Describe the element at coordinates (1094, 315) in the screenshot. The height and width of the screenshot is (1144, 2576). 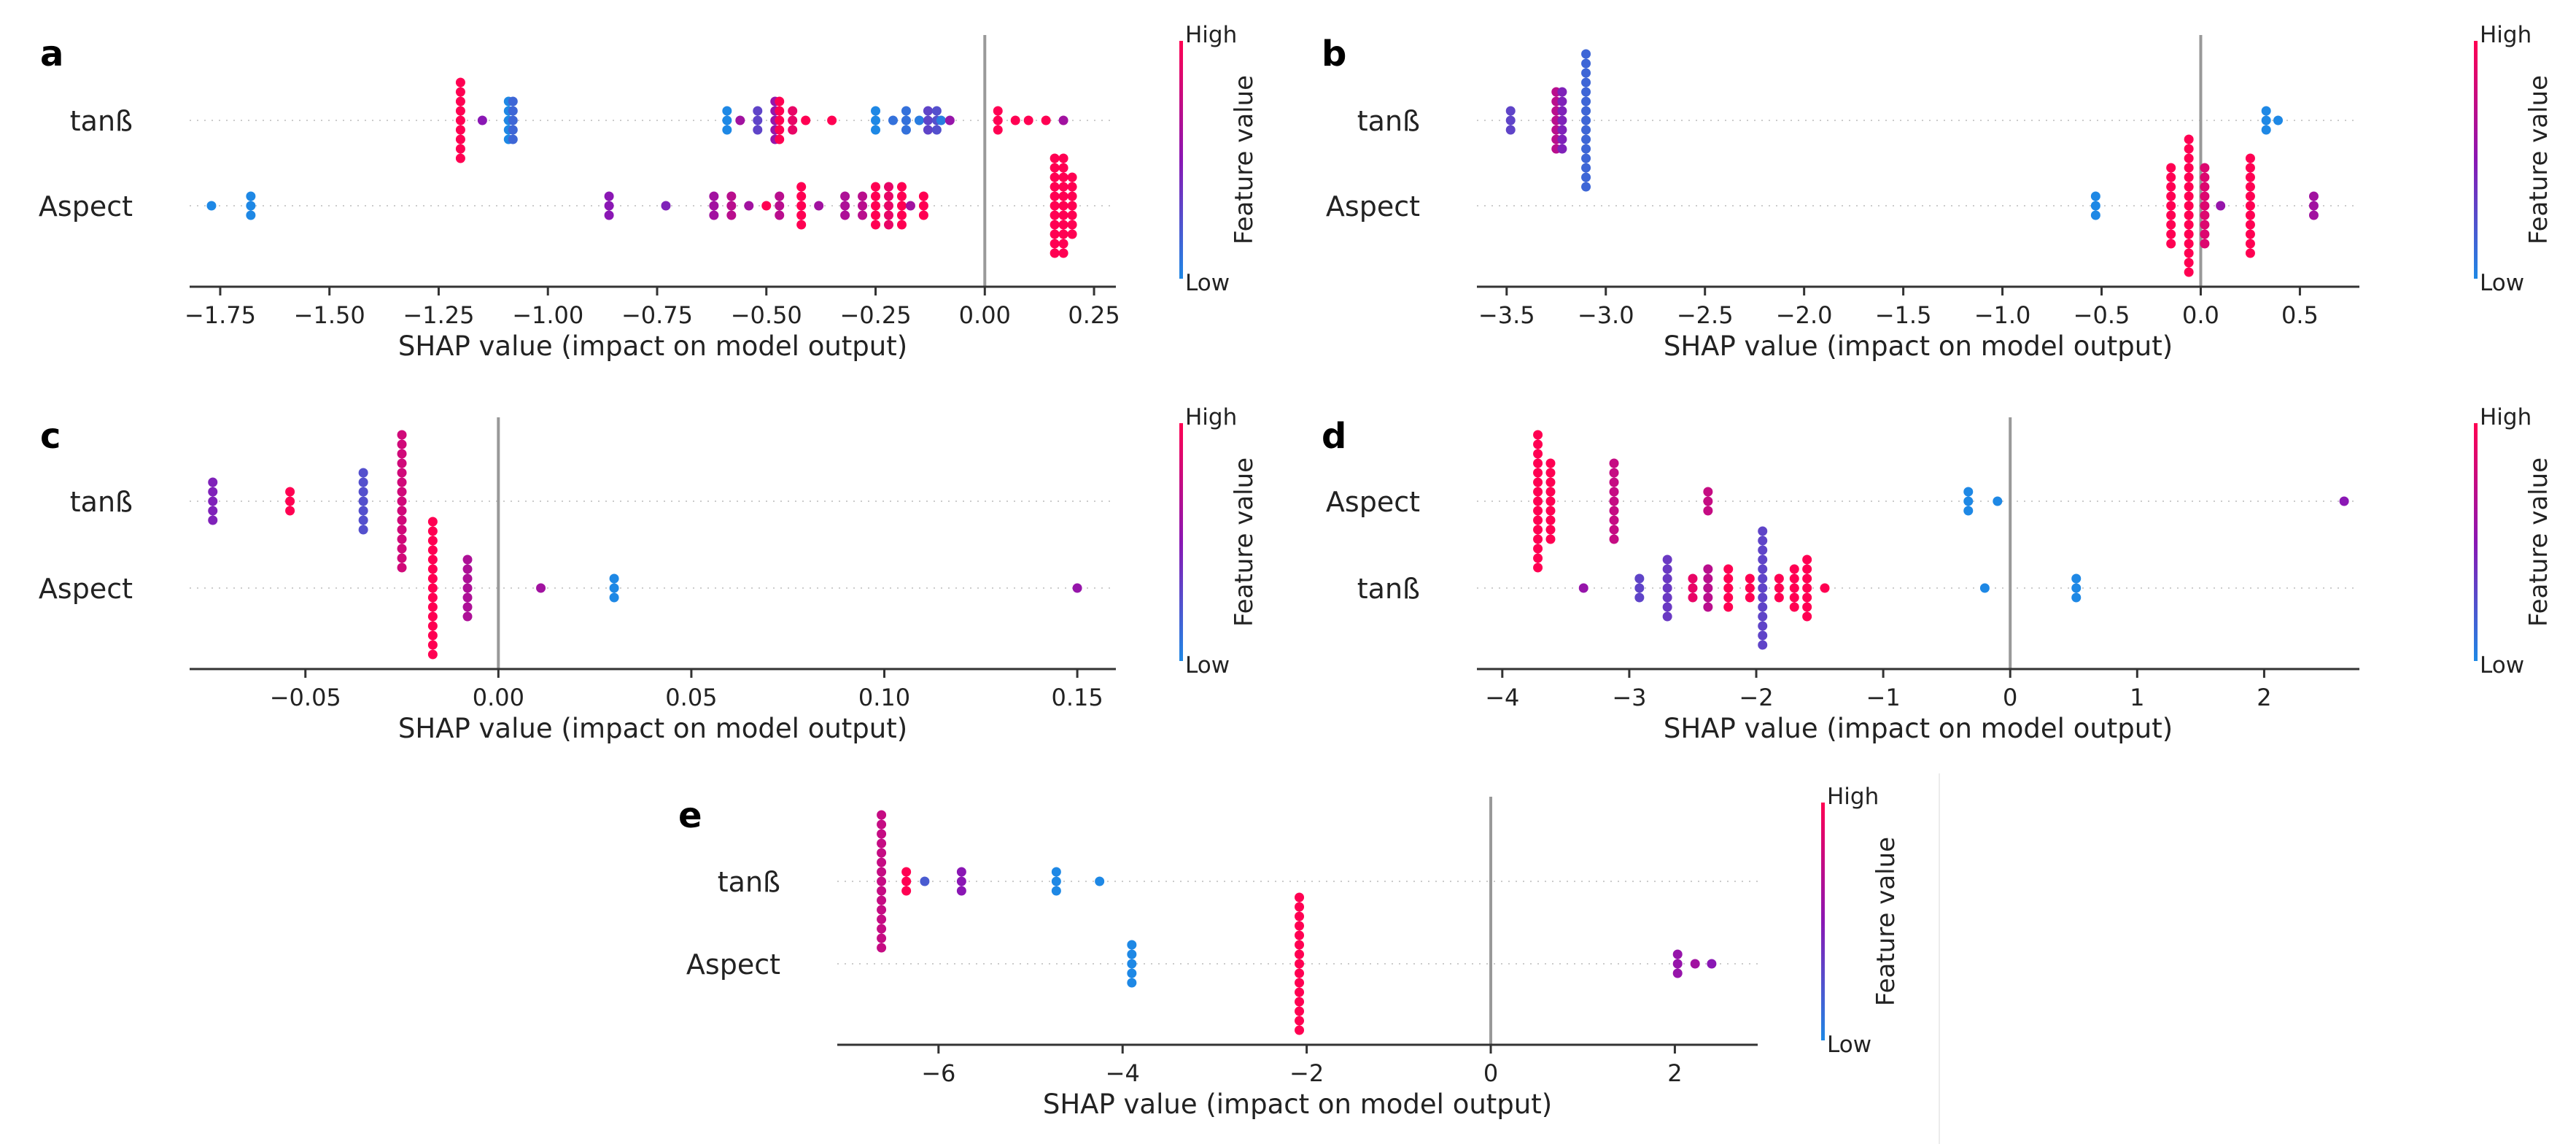
I see `x-tick-label: 0.25` at that location.